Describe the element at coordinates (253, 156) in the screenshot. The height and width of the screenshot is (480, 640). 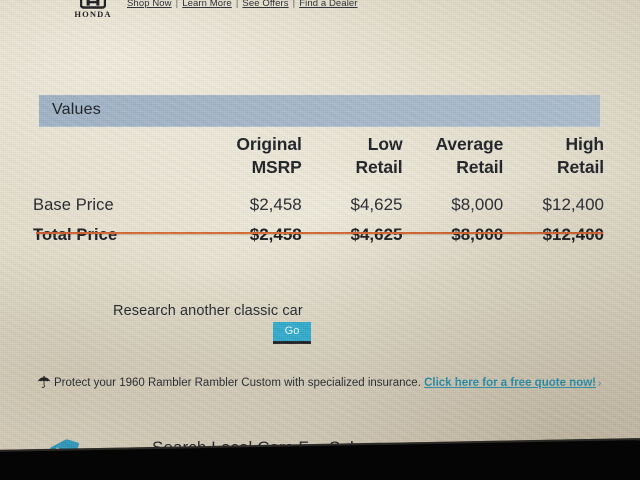
I see `column-header-original-msrp: Original MSRP` at that location.